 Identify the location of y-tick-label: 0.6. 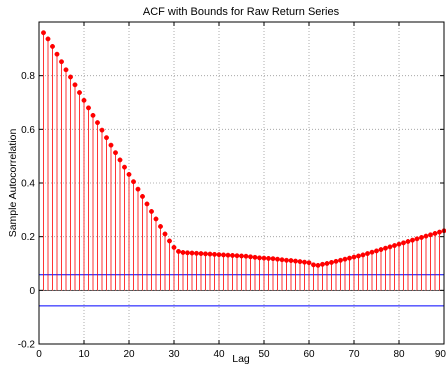
(28, 130).